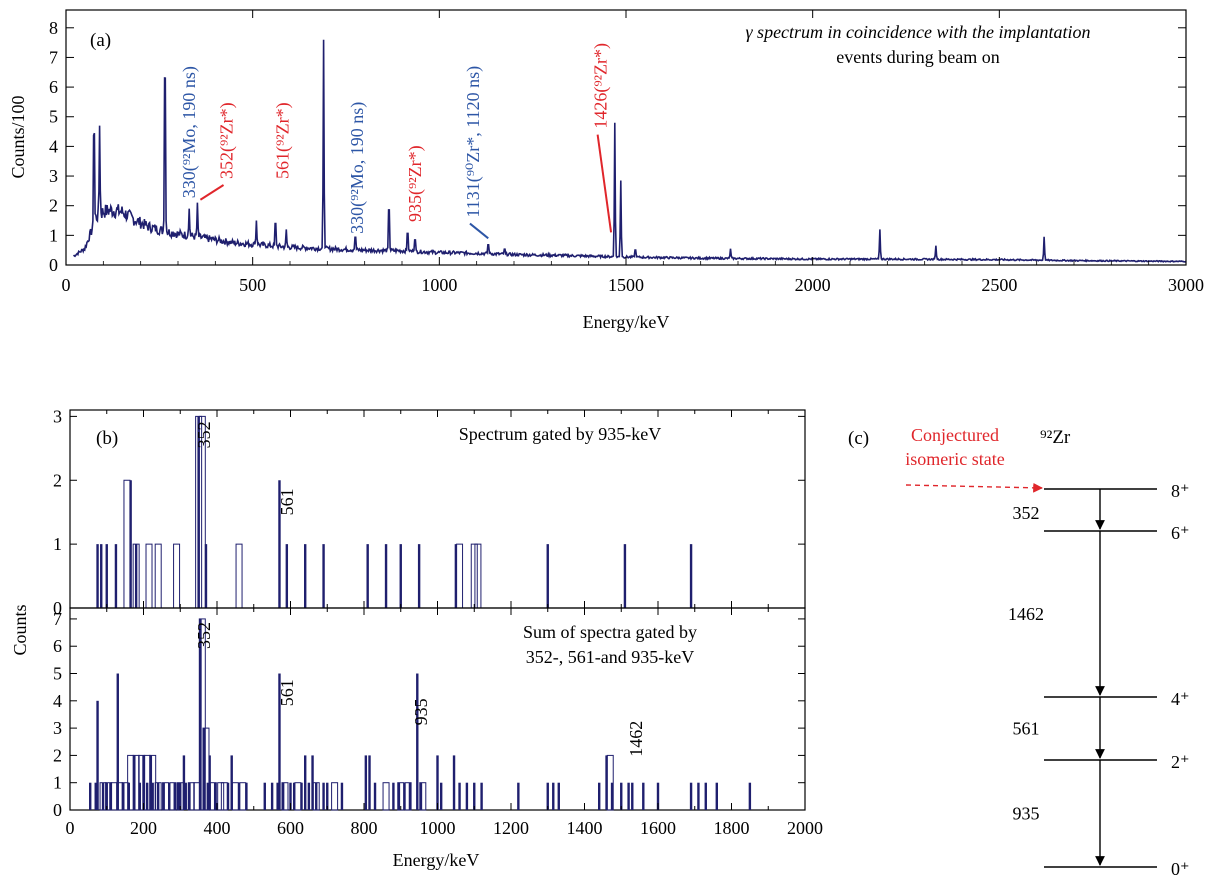 This screenshot has width=1212, height=878. Describe the element at coordinates (143, 828) in the screenshot. I see `panel-b-lower-x-tick-label: 200` at that location.